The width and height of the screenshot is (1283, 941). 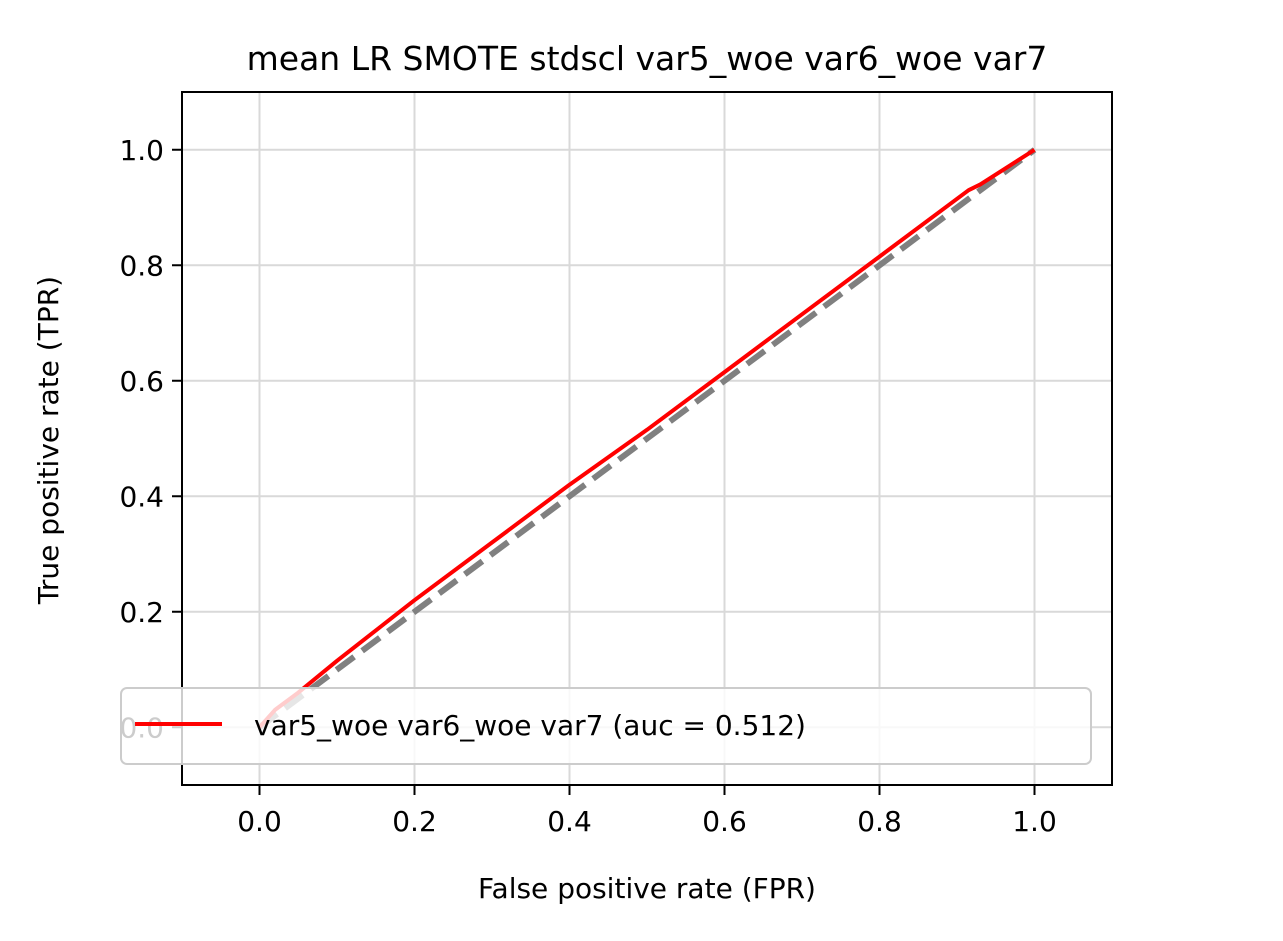 What do you see at coordinates (647, 811) in the screenshot?
I see `x-axis-ticks: 0.0 0.2 0.4 0.6 0.8 1.0` at bounding box center [647, 811].